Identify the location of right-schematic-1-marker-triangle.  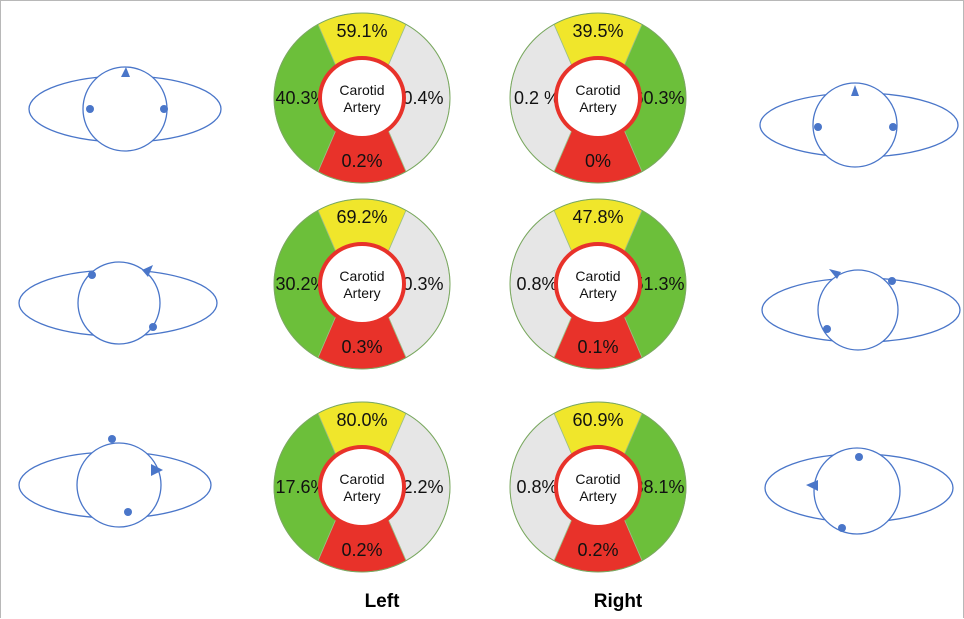
(855, 90).